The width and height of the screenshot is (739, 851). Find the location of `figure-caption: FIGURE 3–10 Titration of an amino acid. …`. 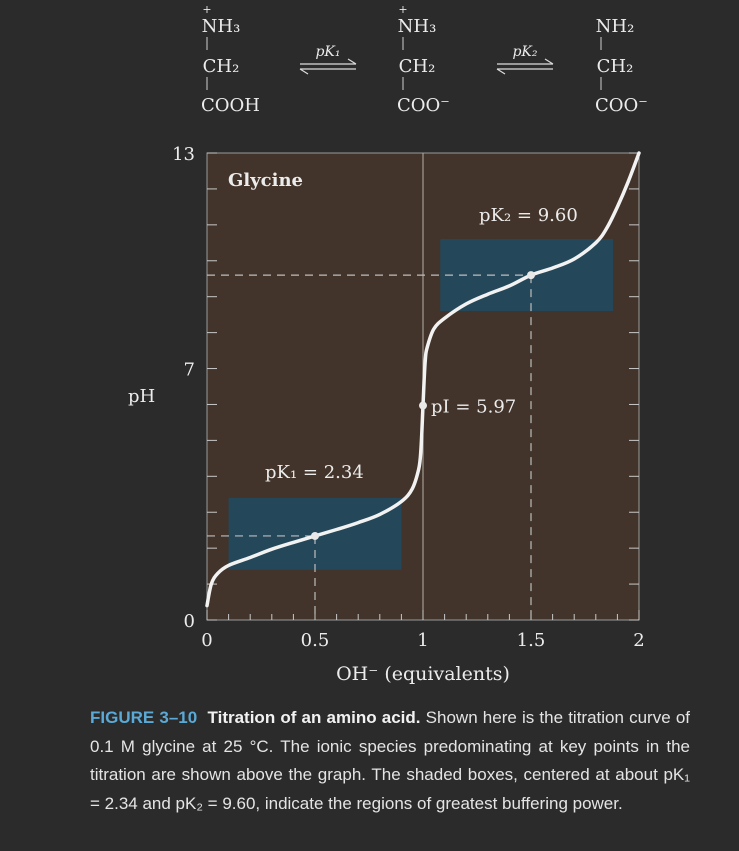

figure-caption: FIGURE 3–10 Titration of an amino acid. … is located at coordinates (390, 761).